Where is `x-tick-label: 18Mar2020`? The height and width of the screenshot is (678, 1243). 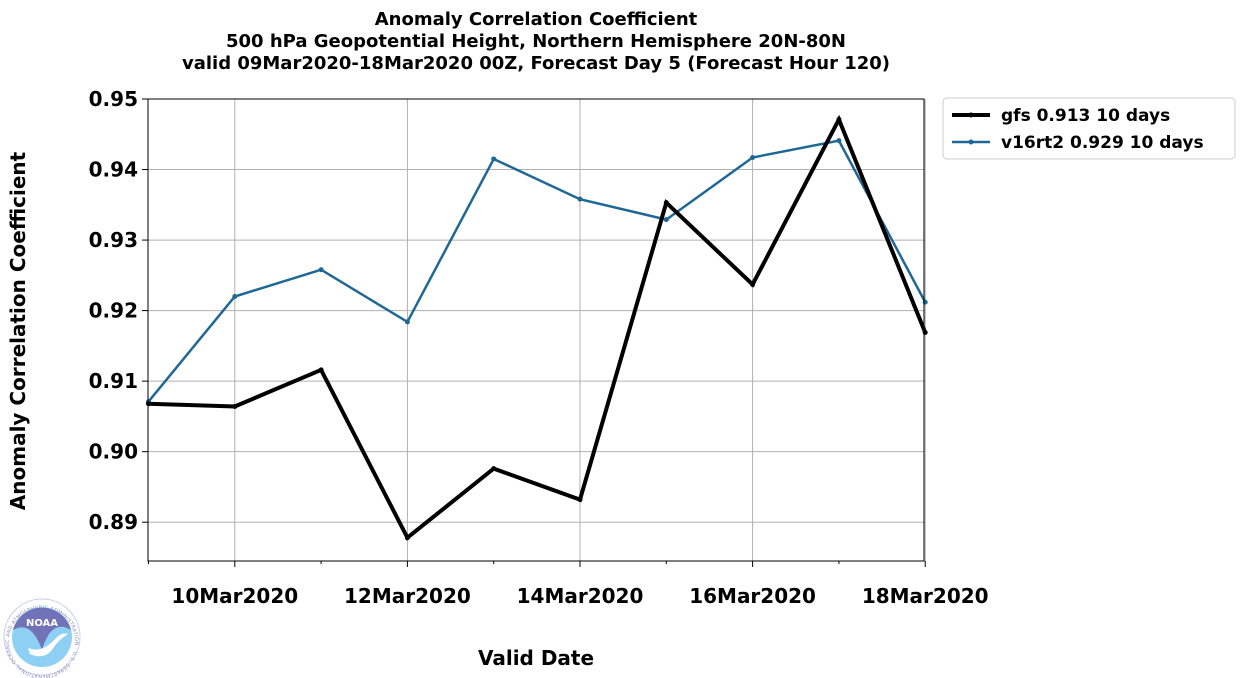 x-tick-label: 18Mar2020 is located at coordinates (925, 596).